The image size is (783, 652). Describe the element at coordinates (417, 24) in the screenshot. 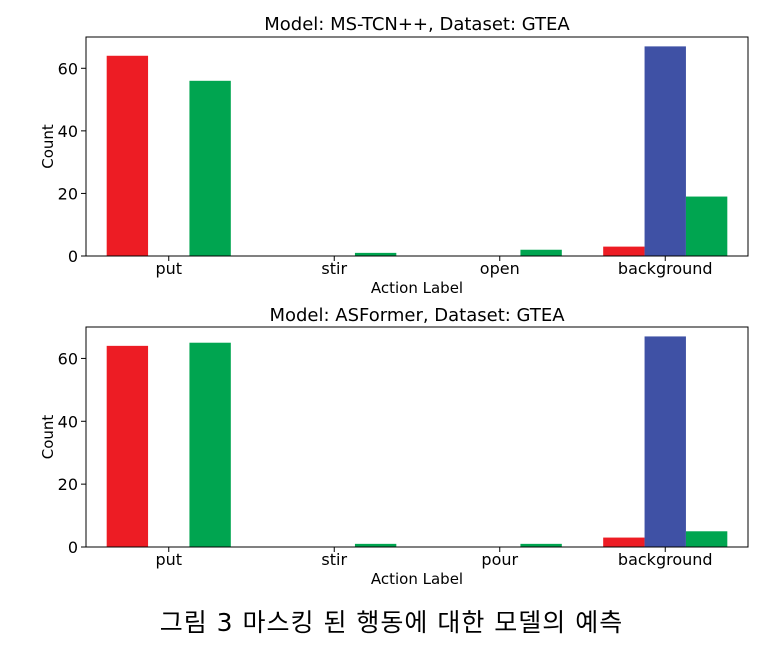

I see `chart-title: Model: MS-TCN++, Dataset: GTEA` at that location.